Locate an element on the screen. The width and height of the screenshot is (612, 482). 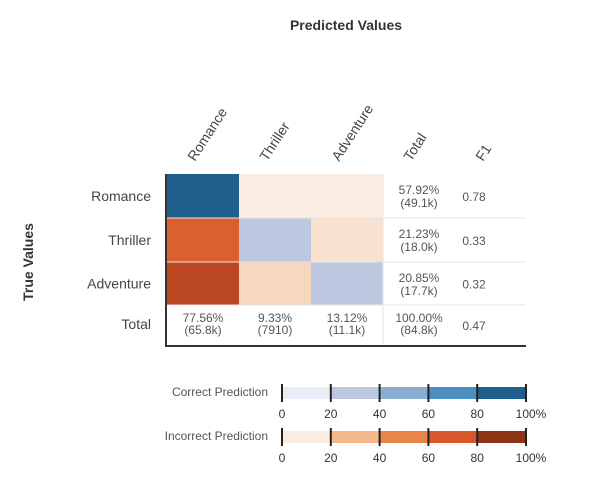
matrix-cell-romance-adventure is located at coordinates (347, 196).